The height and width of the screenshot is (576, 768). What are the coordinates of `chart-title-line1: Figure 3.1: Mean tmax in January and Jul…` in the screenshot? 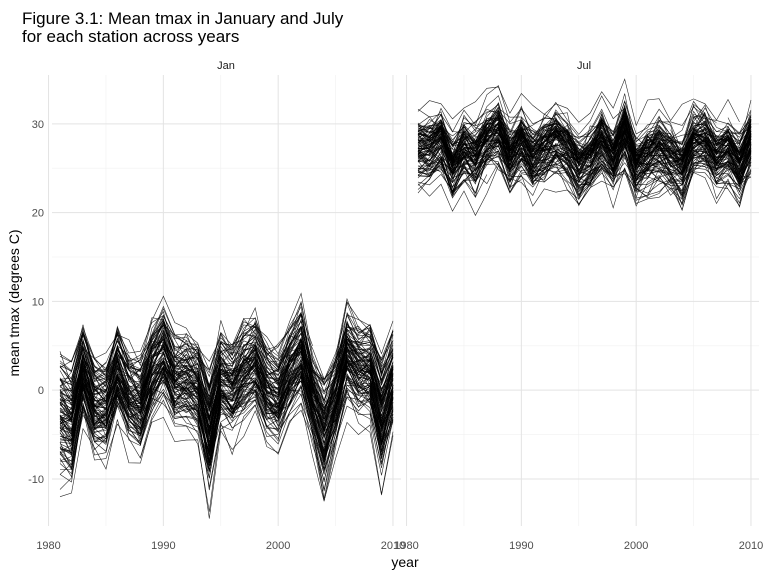 It's located at (183, 18).